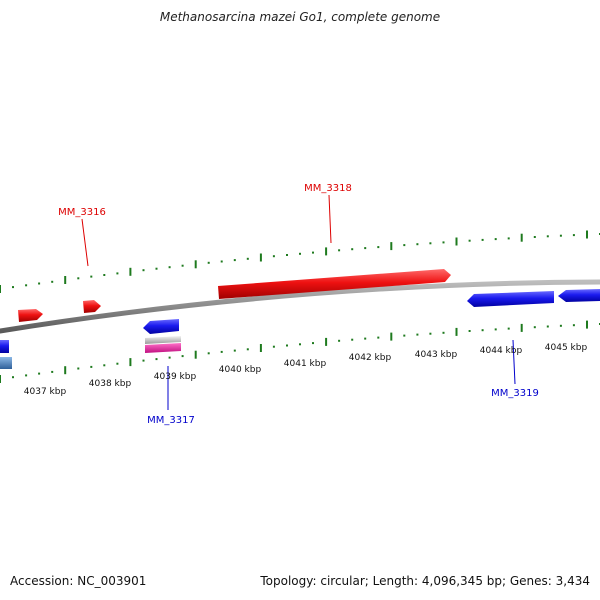 Image resolution: width=600 pixels, height=600 pixels. Describe the element at coordinates (370, 358) in the screenshot. I see `kbp-label: 4042 kbp` at that location.